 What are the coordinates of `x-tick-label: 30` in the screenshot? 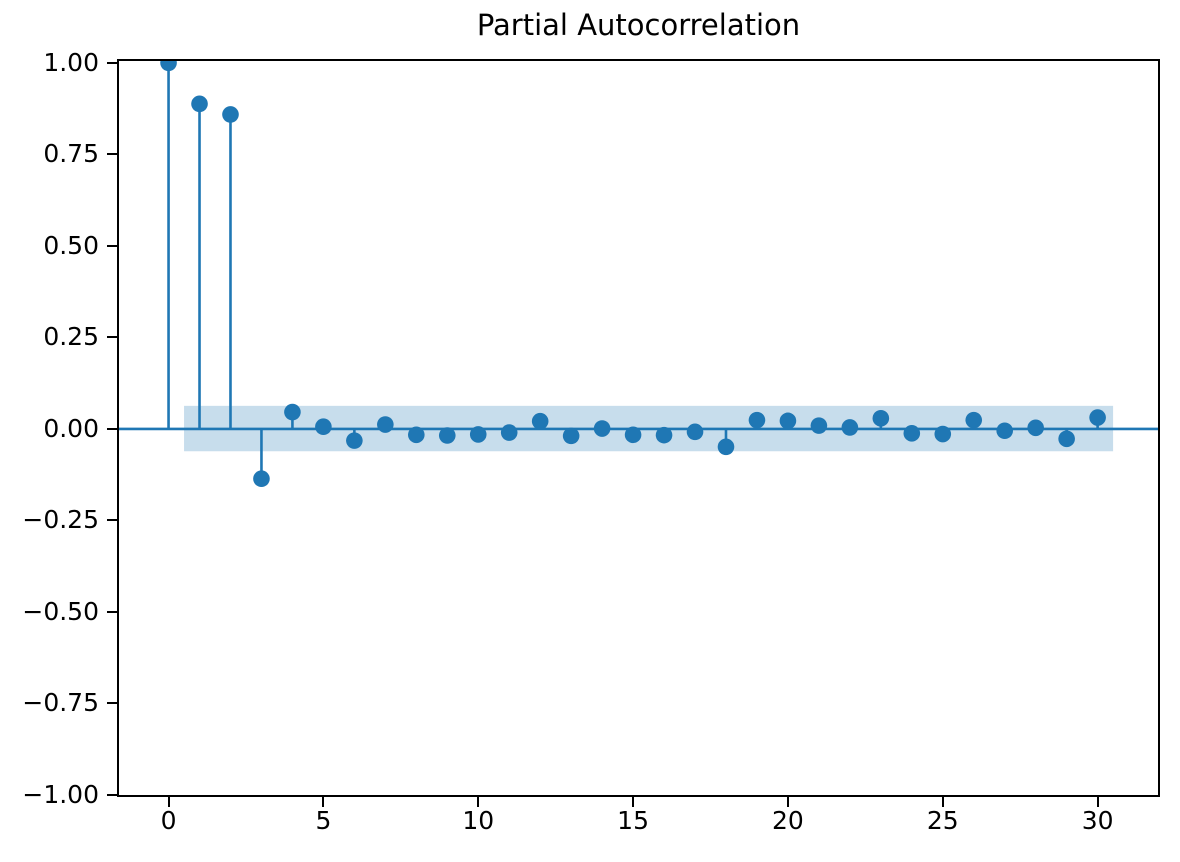 It's located at (1097, 820).